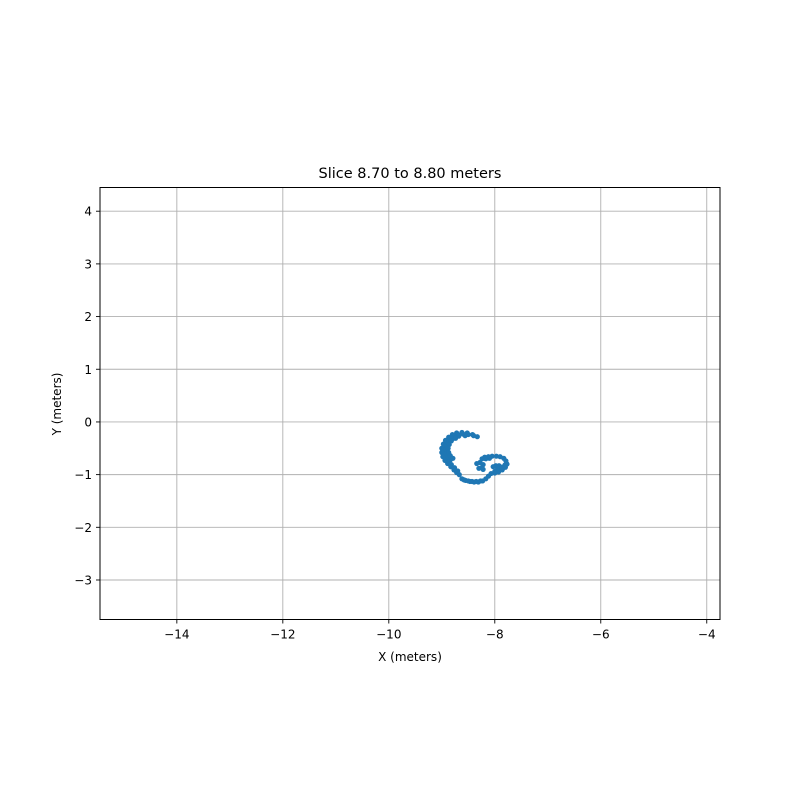 The height and width of the screenshot is (800, 800). Describe the element at coordinates (440, 630) in the screenshot. I see `x-axis-ticks: −14 −12 −10 −8 −6 −4` at that location.